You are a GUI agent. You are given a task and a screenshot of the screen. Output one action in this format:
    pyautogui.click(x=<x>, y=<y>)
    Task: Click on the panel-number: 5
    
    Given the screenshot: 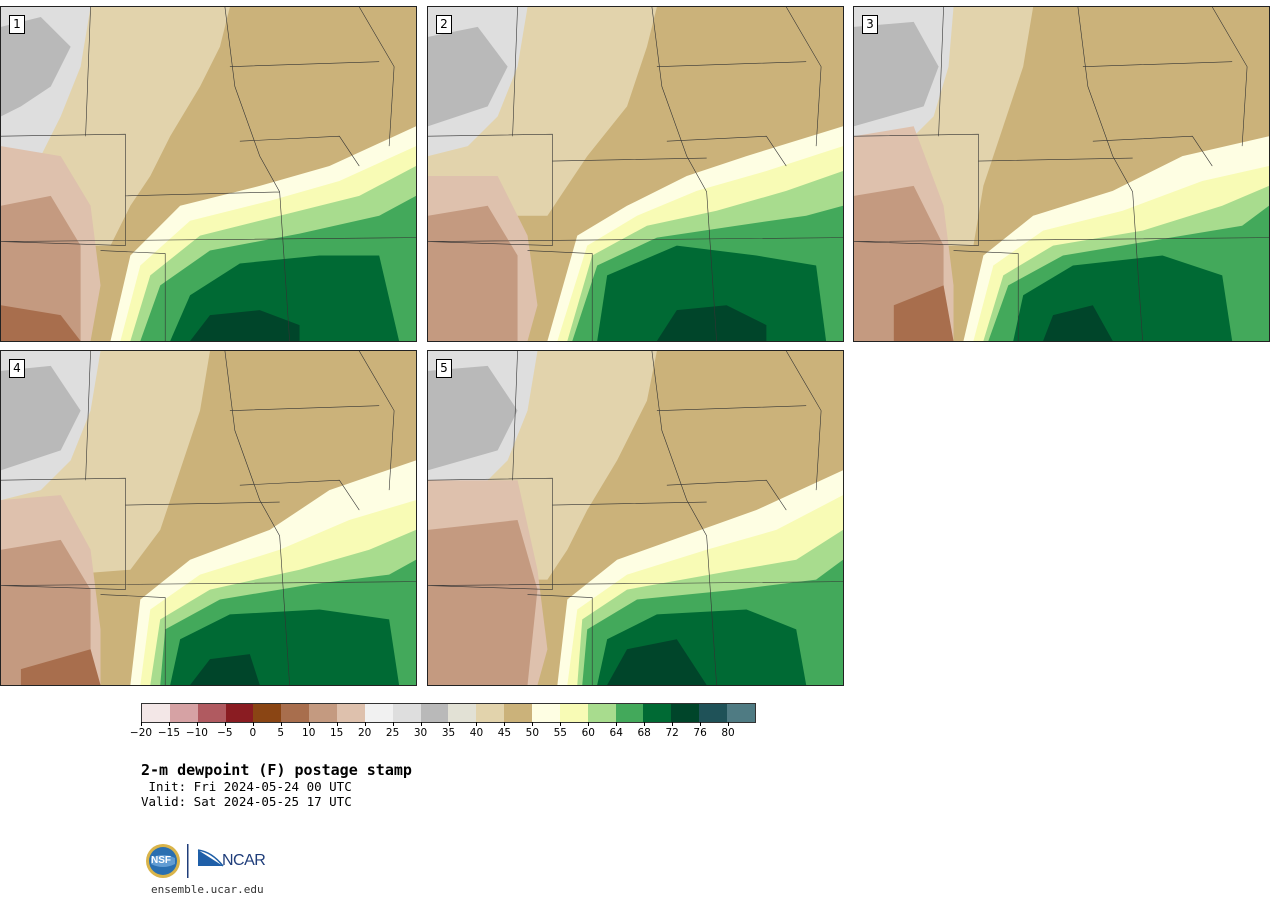 What is the action you would take?
    pyautogui.click(x=444, y=368)
    